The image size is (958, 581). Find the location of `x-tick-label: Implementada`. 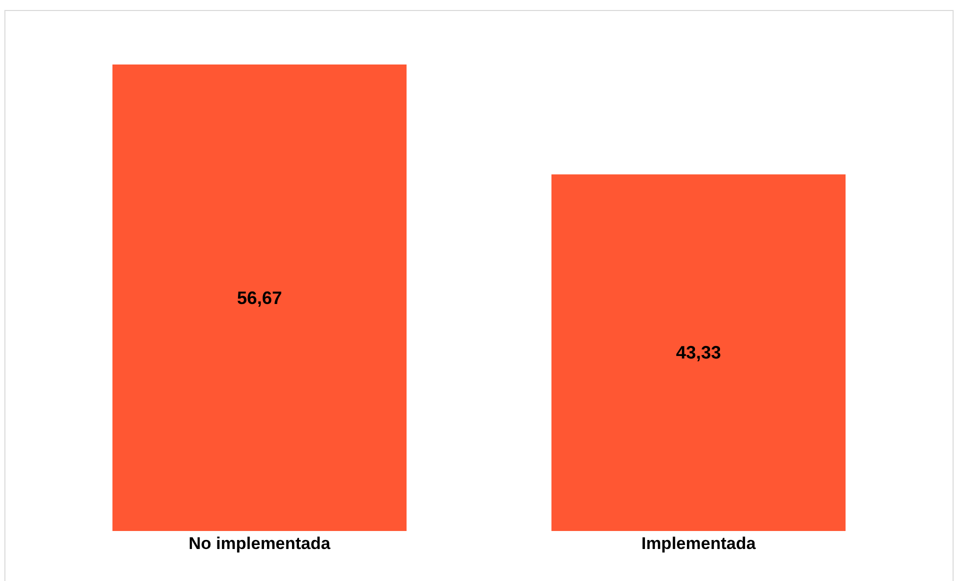

x-tick-label: Implementada is located at coordinates (698, 543).